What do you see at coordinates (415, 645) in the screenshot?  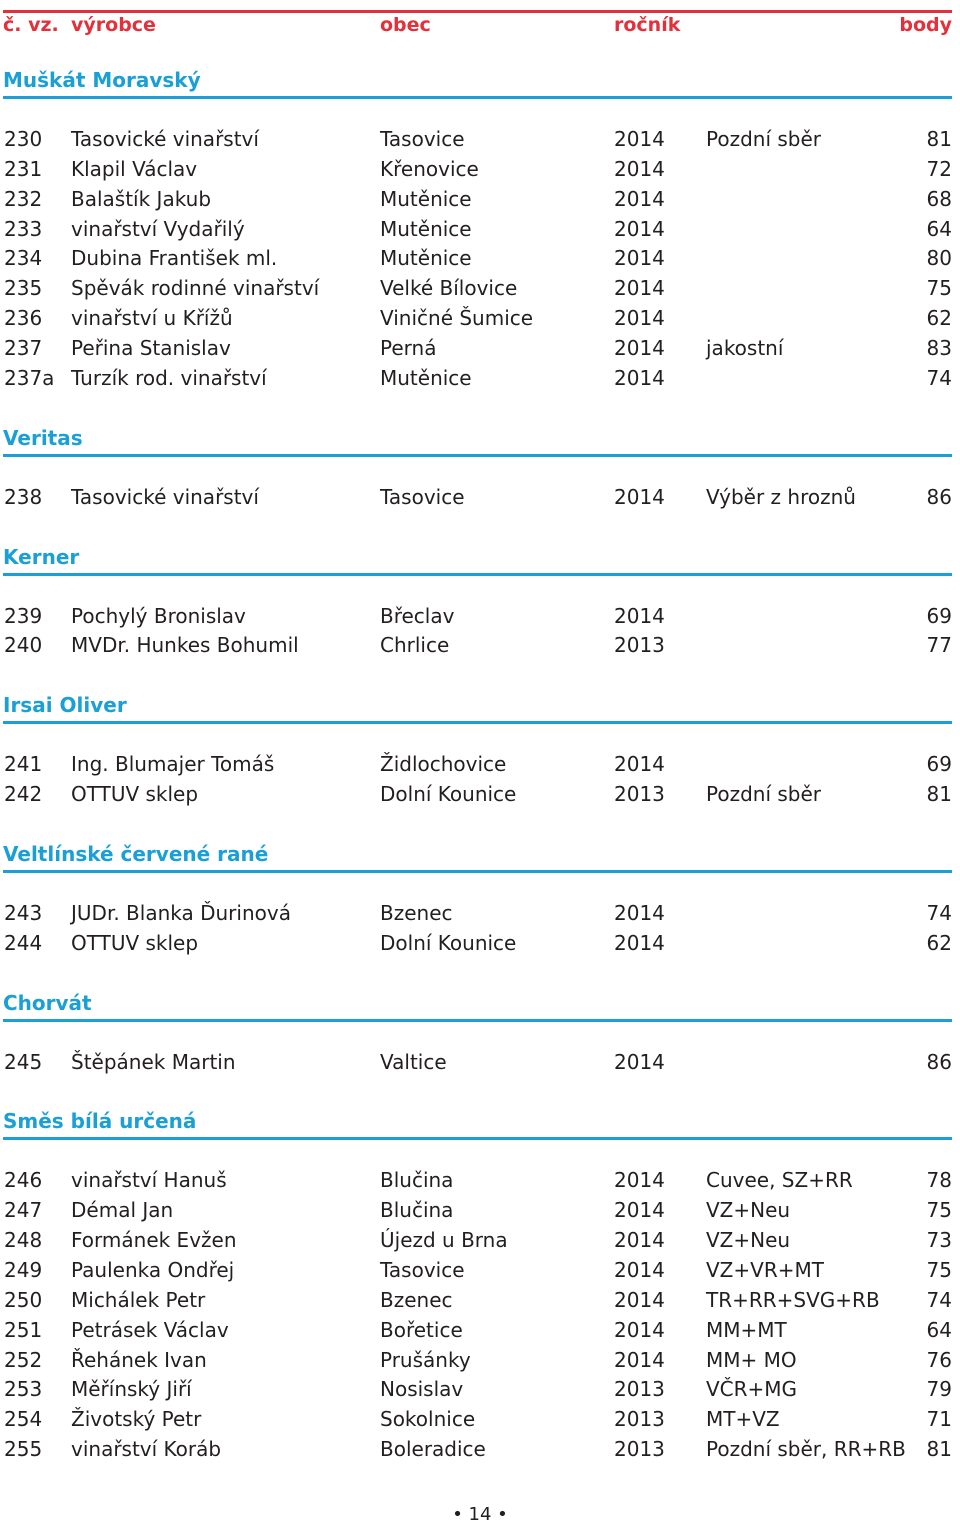 I see `cell-town: Chrlice` at bounding box center [415, 645].